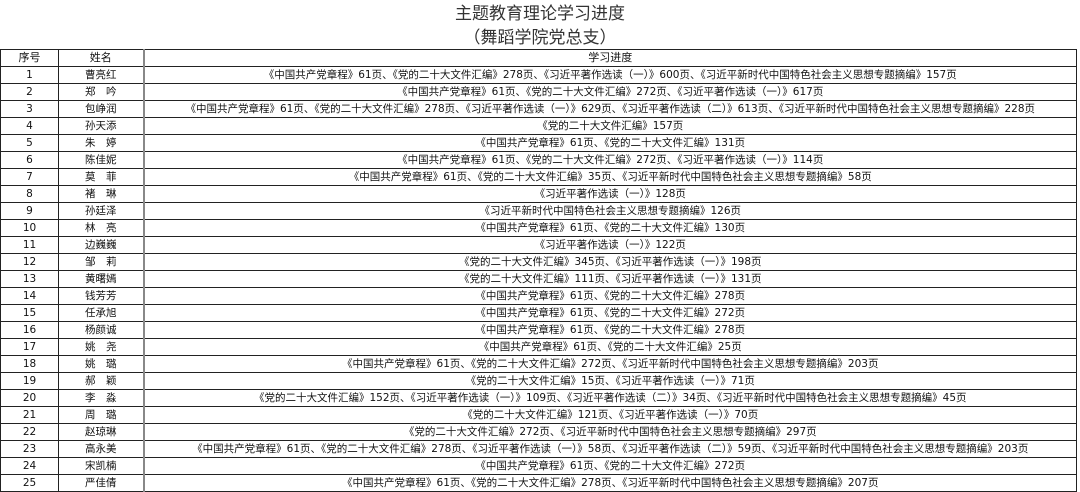  Describe the element at coordinates (101, 92) in the screenshot. I see `cell-name: 郑 吟` at that location.